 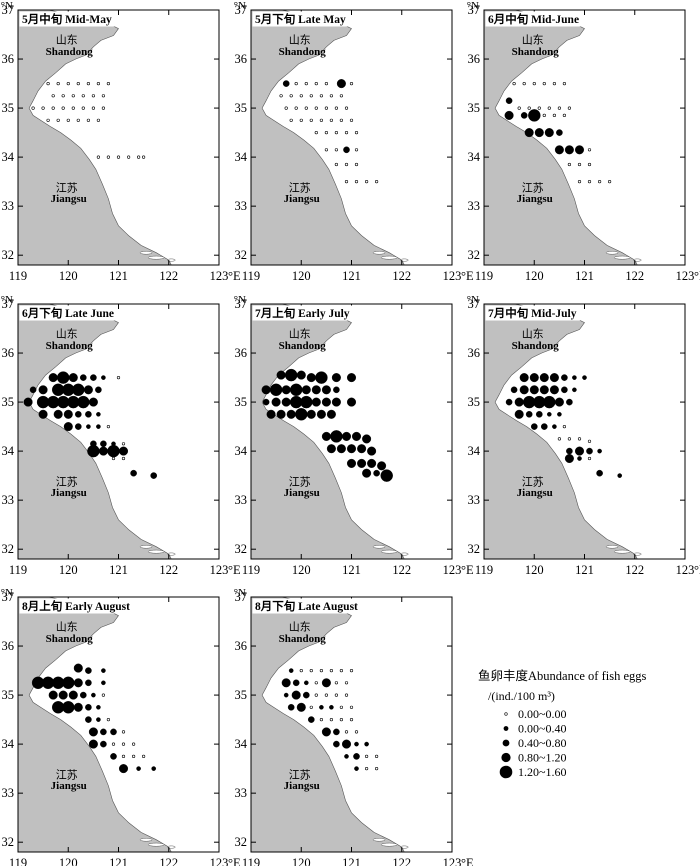 I want to click on label-jiangsu-zh: 江苏, so click(x=300, y=774).